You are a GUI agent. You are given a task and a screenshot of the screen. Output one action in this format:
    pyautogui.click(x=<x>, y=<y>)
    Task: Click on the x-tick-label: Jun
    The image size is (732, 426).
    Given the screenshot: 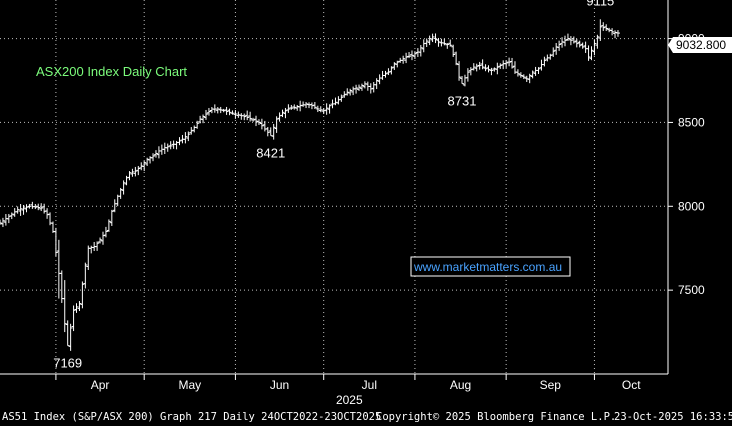 What is the action you would take?
    pyautogui.click(x=279, y=385)
    